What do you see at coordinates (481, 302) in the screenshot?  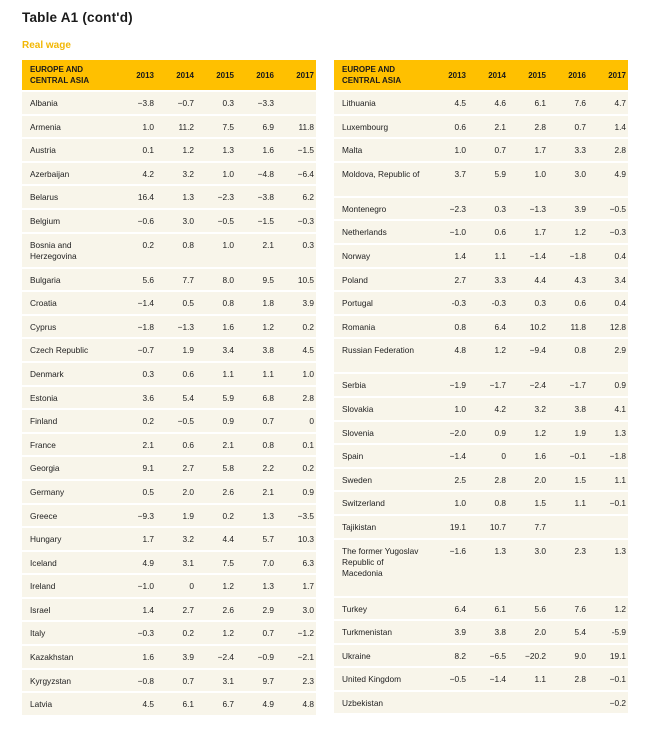 I see `table-row: Portugal -0.3 -0.3 0.3 0.6 0.4` at bounding box center [481, 302].